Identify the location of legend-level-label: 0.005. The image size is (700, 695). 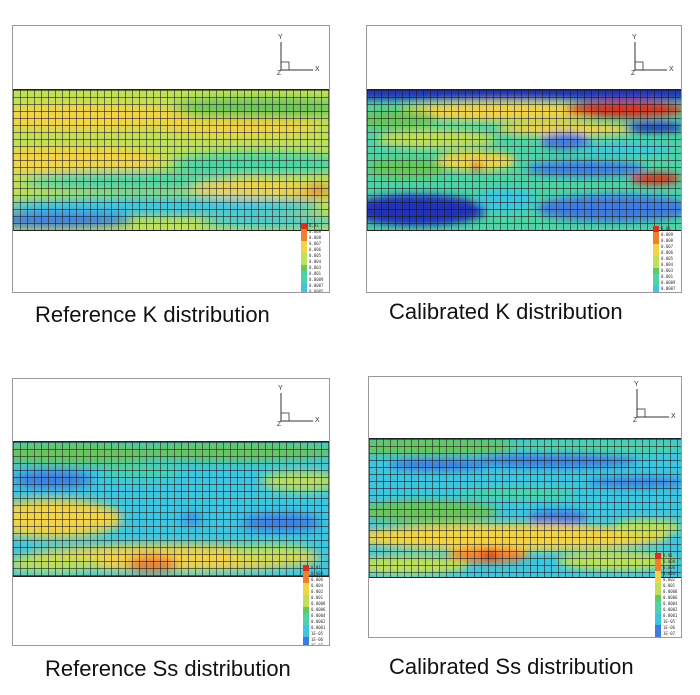
(315, 255).